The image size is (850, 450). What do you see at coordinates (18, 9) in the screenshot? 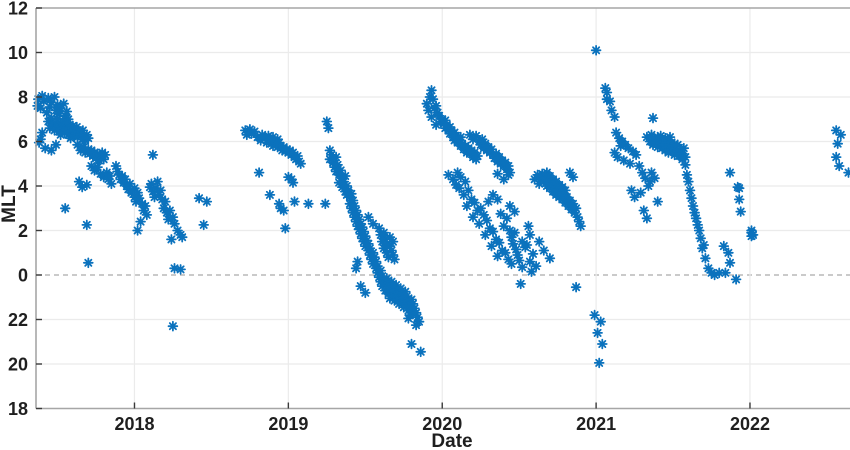
I see `y-tick-label: 12` at bounding box center [18, 9].